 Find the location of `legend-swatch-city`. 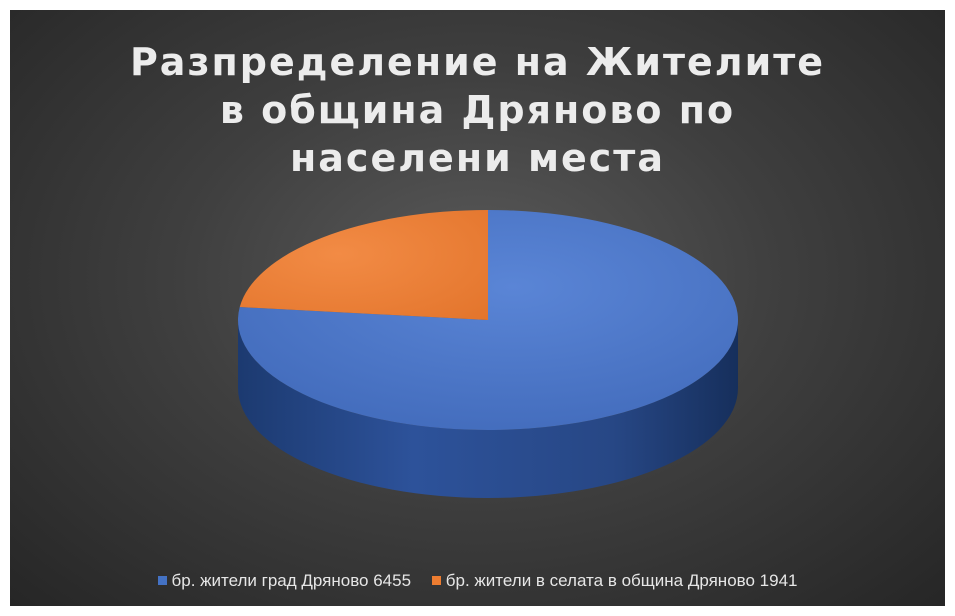

legend-swatch-city is located at coordinates (162, 580).